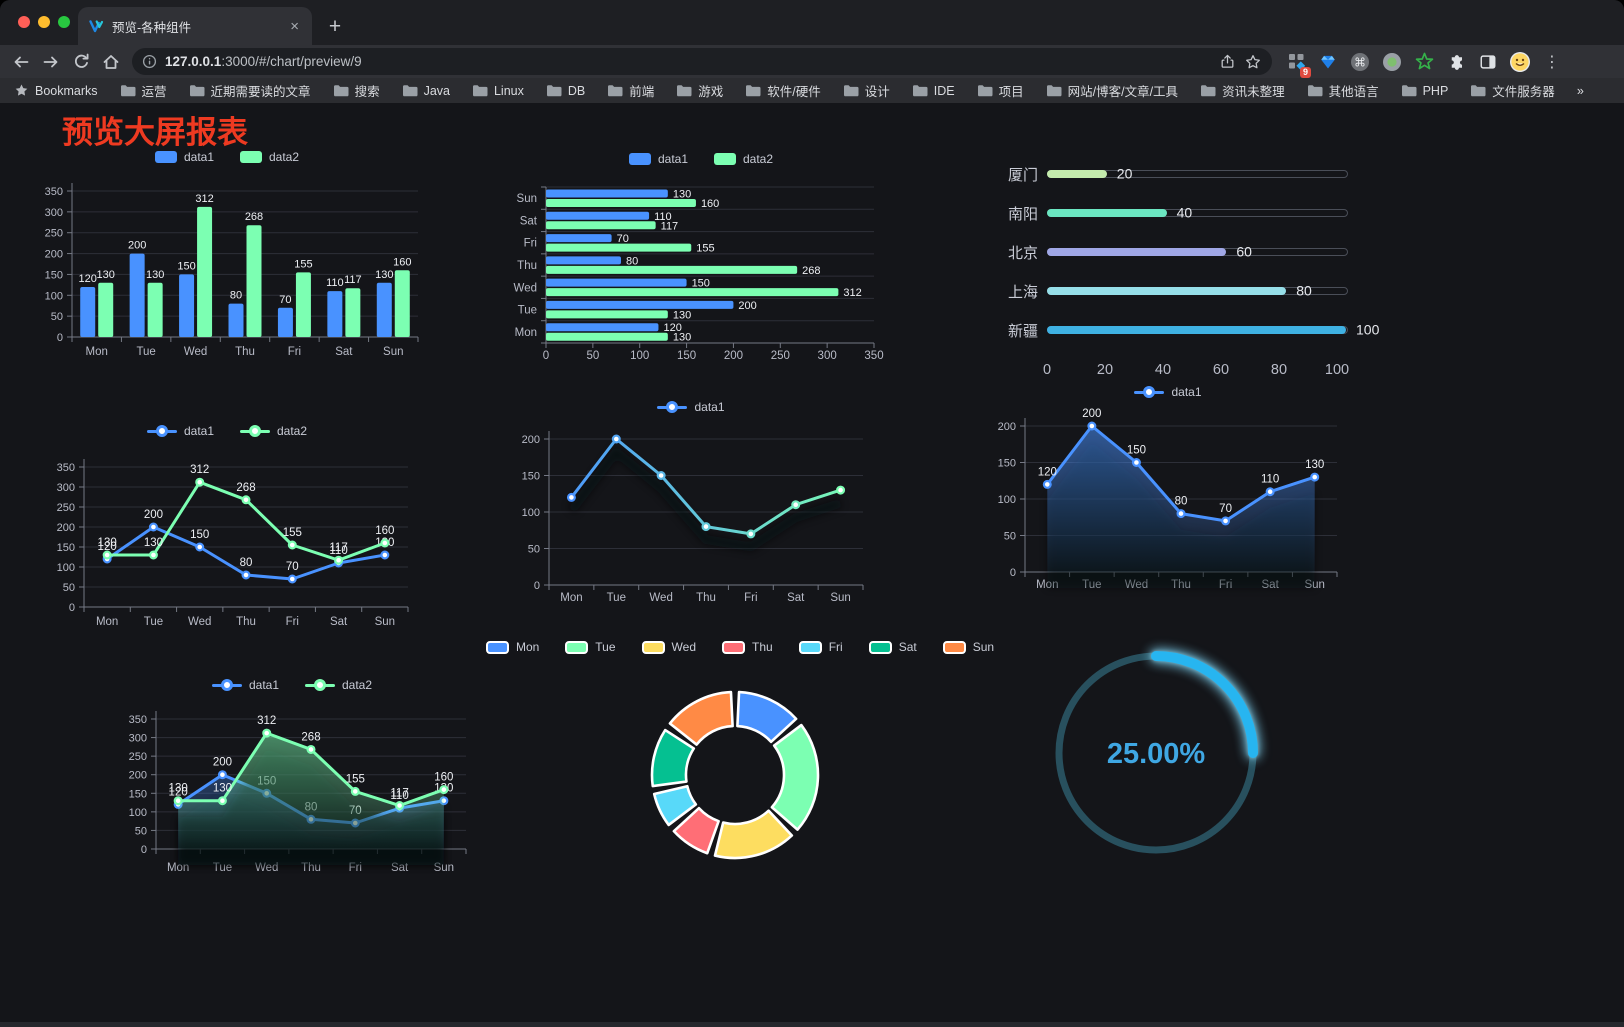 The width and height of the screenshot is (1624, 1027). Describe the element at coordinates (795, 777) in the screenshot. I see `pie-slice-Tue` at that location.